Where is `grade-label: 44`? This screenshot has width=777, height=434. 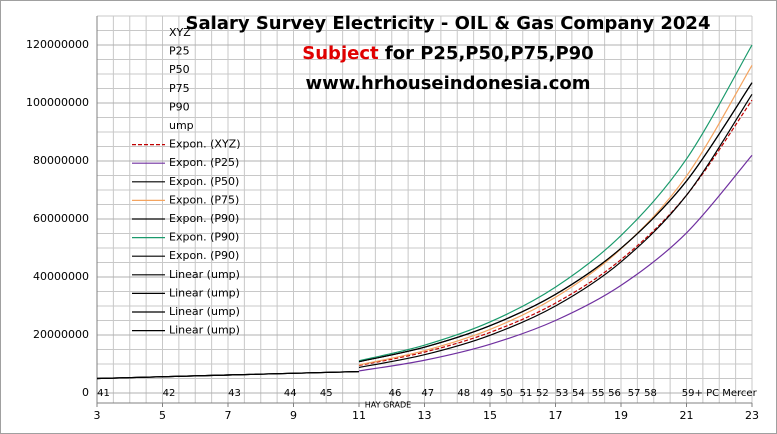 grade-label: 44 is located at coordinates (290, 393).